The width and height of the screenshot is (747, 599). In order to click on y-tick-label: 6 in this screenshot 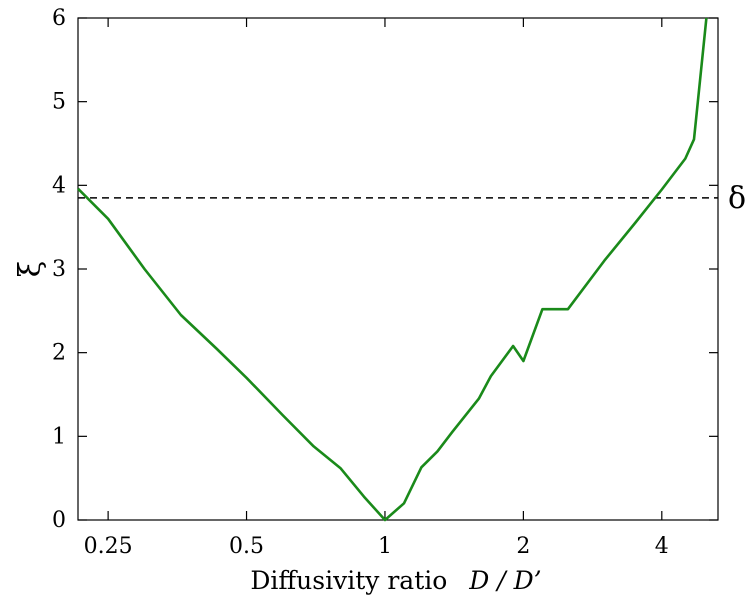, I will do `click(59, 18)`.